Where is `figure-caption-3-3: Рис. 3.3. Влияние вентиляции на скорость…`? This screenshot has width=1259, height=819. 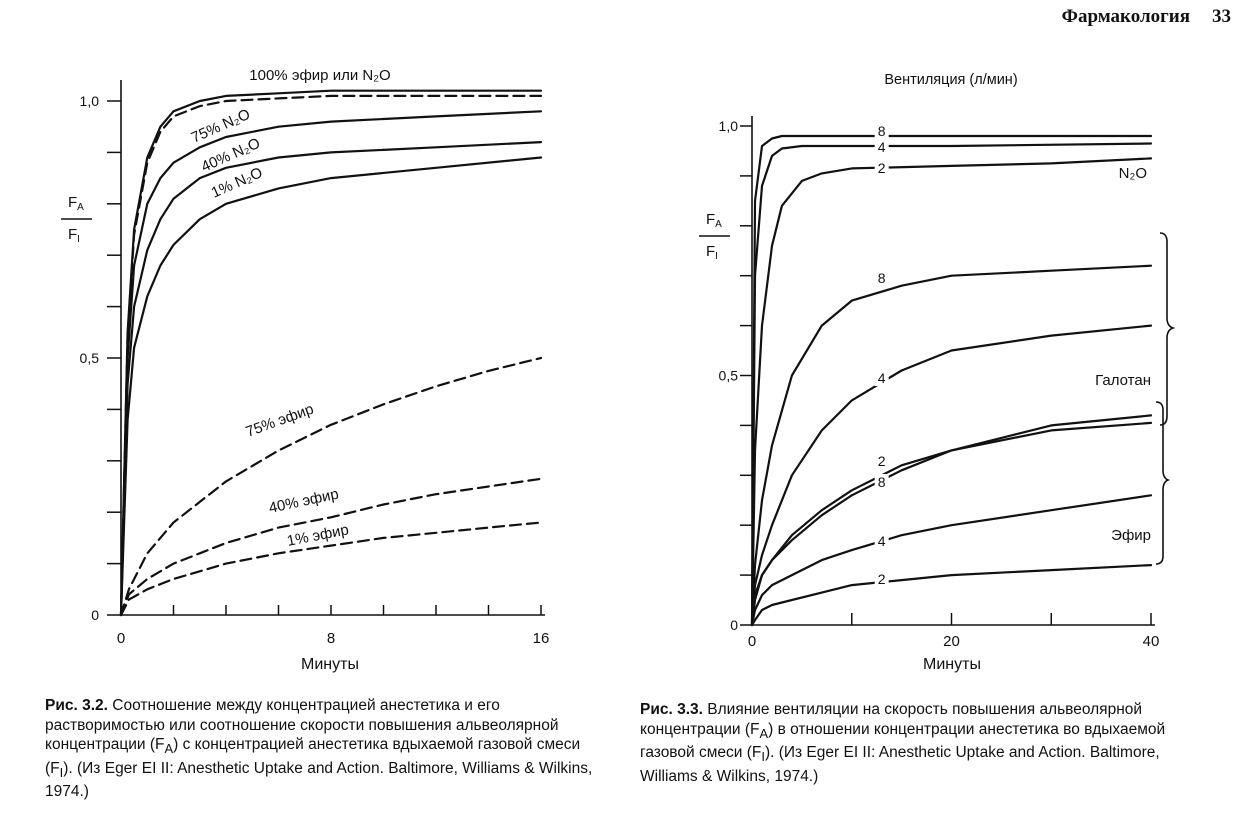
figure-caption-3-3: Рис. 3.3. Влияние вентиляции на скорость… is located at coordinates (930, 743).